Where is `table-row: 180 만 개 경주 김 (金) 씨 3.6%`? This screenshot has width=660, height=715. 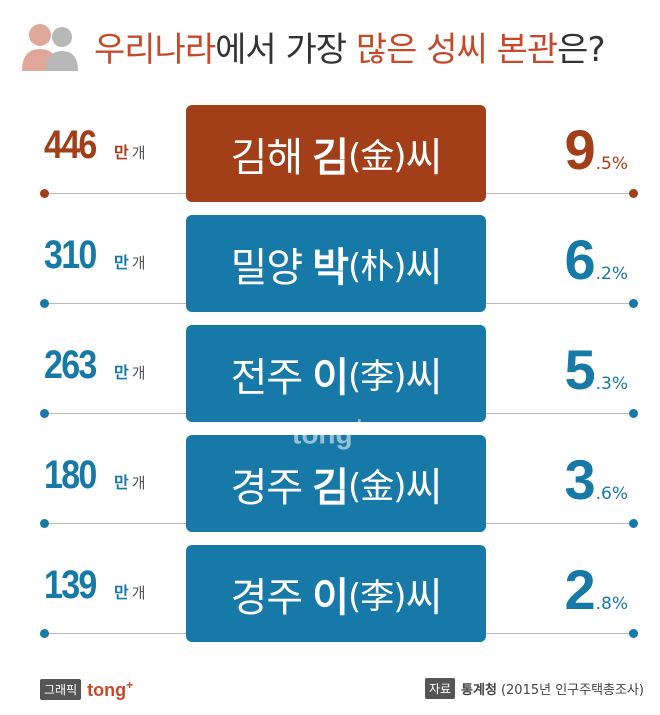 table-row: 180 만 개 경주 김 (金) 씨 3.6% is located at coordinates (330, 485).